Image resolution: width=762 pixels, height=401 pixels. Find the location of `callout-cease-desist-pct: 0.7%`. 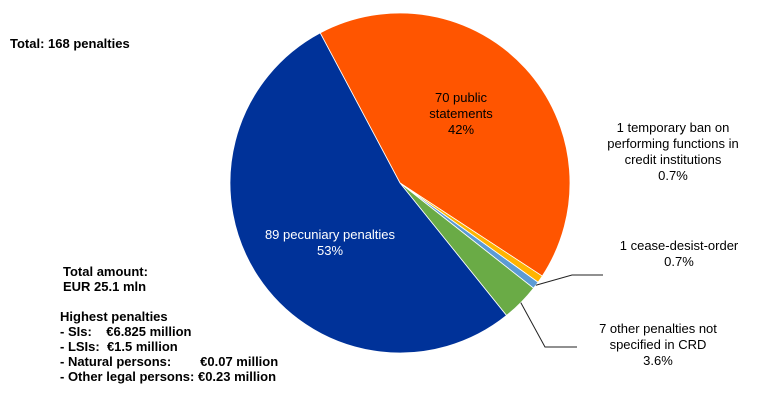

callout-cease-desist-pct: 0.7% is located at coordinates (679, 261).